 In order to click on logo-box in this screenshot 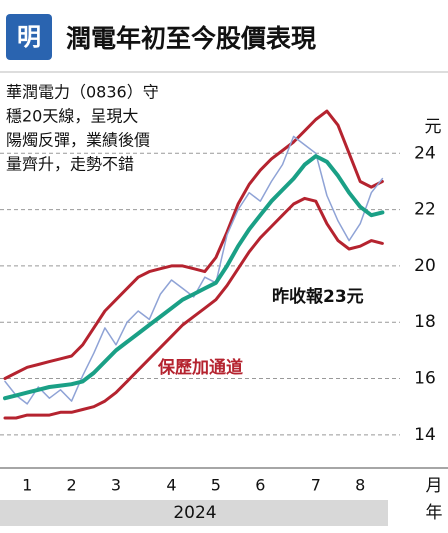, I will do `click(29, 37)`.